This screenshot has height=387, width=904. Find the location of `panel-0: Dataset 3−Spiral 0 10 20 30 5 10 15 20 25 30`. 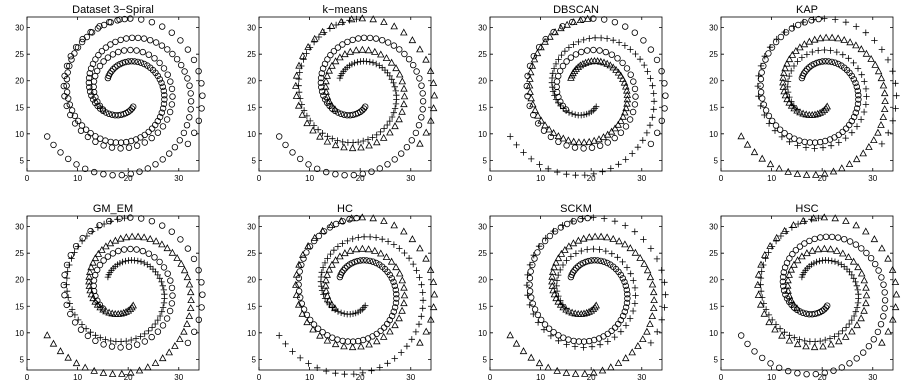

panel-0: Dataset 3−Spiral 0 10 20 30 5 10 15 20 25 30 is located at coordinates (110, 93).